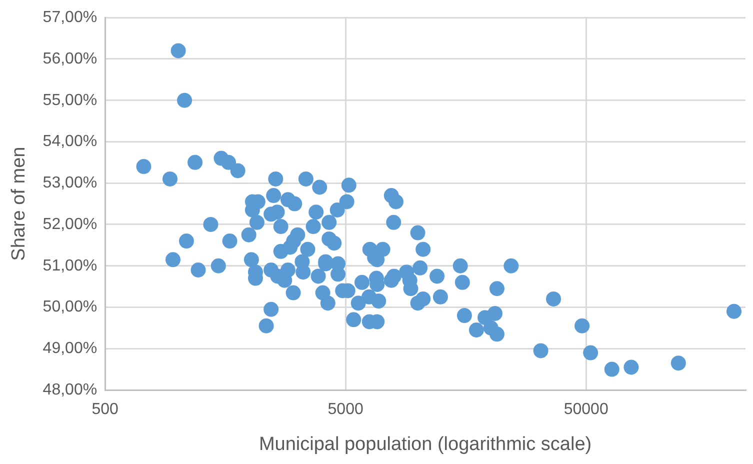  What do you see at coordinates (70, 100) in the screenshot?
I see `y-tick-label: 55,00%` at bounding box center [70, 100].